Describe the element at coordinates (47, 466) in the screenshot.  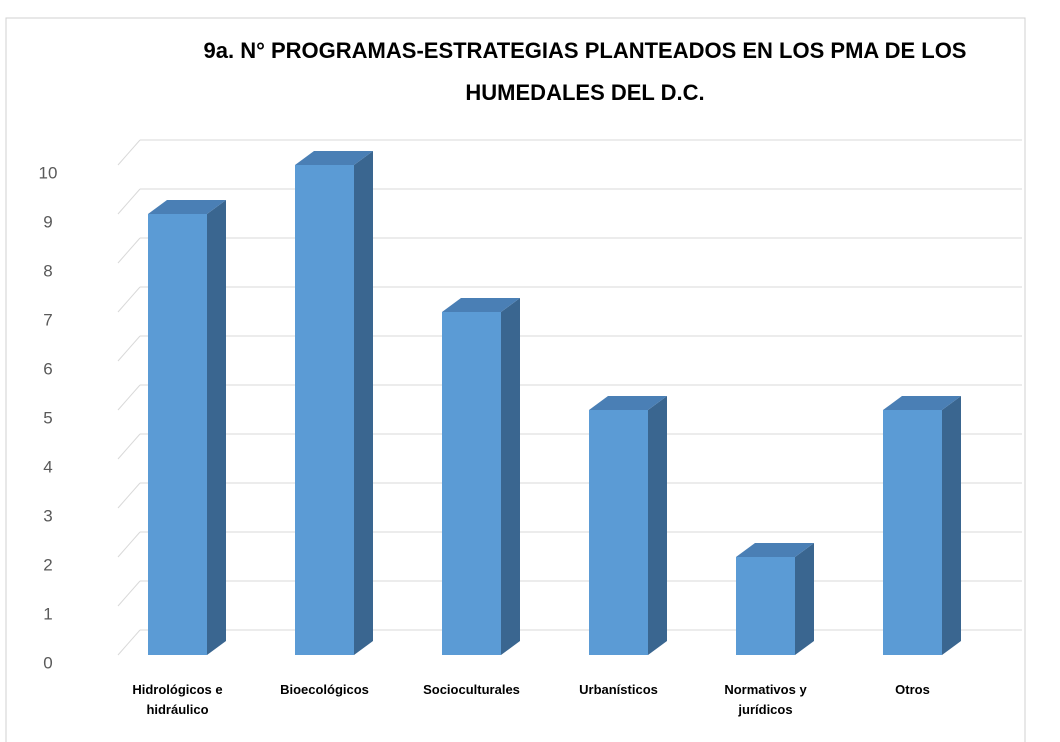
I see `y-tick-label: 4` at that location.